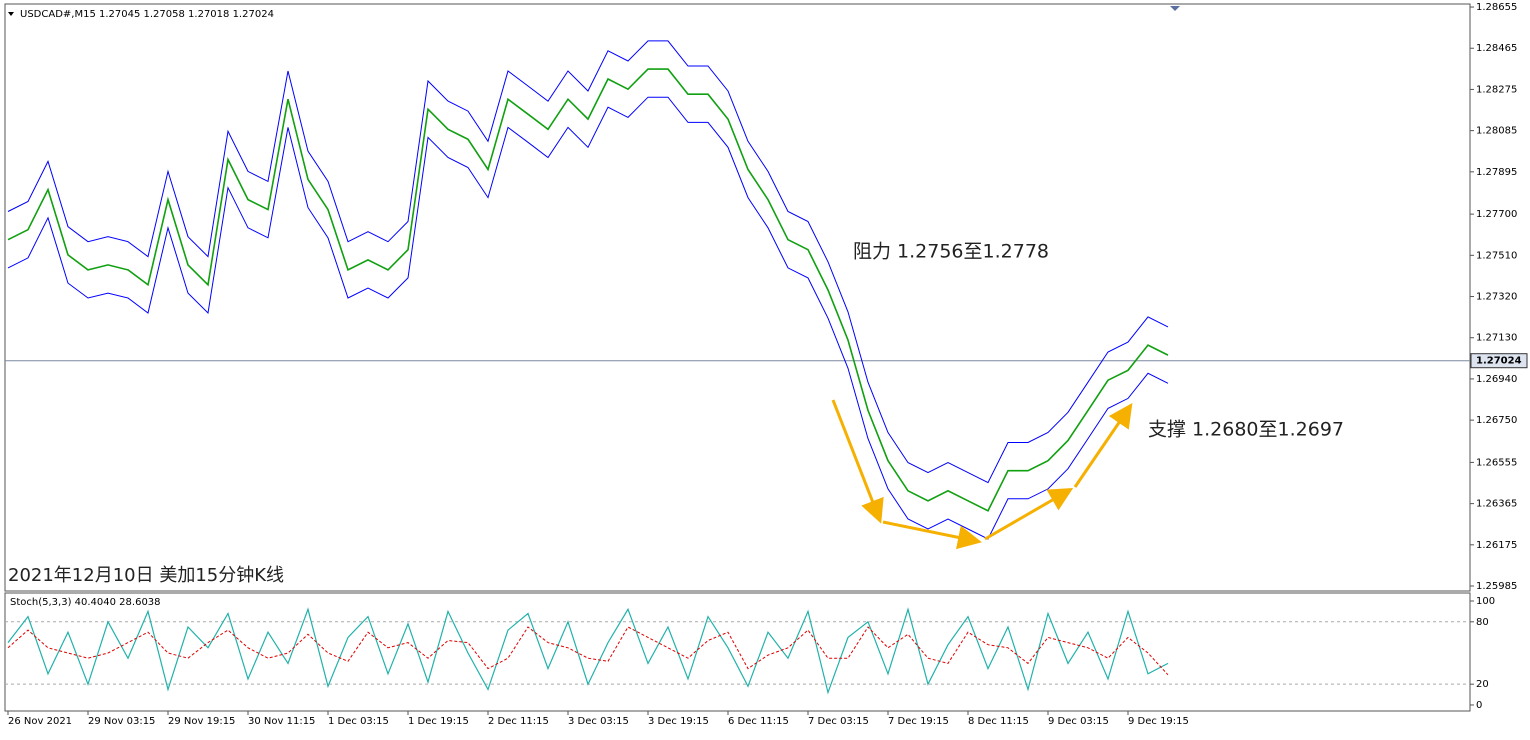 Image resolution: width=1530 pixels, height=740 pixels. What do you see at coordinates (1496, 504) in the screenshot?
I see `y-tick-label: 1.26365` at bounding box center [1496, 504].